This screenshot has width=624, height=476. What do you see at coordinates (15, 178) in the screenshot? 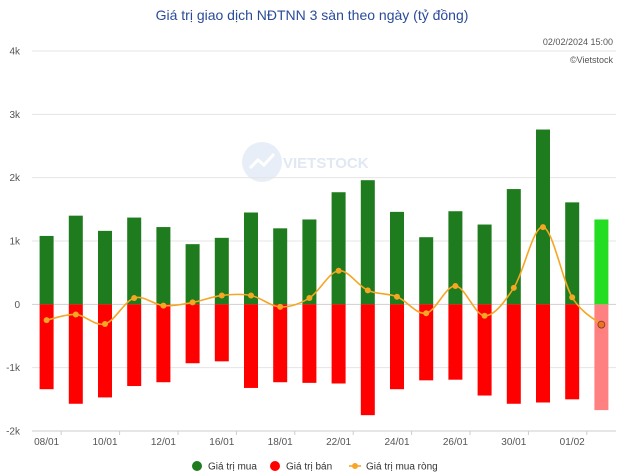
I see `y-tick-label: 2k` at bounding box center [15, 178].